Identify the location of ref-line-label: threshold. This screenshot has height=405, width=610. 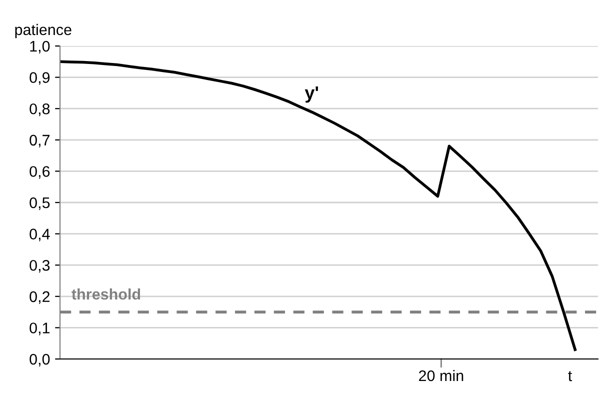
(106, 294).